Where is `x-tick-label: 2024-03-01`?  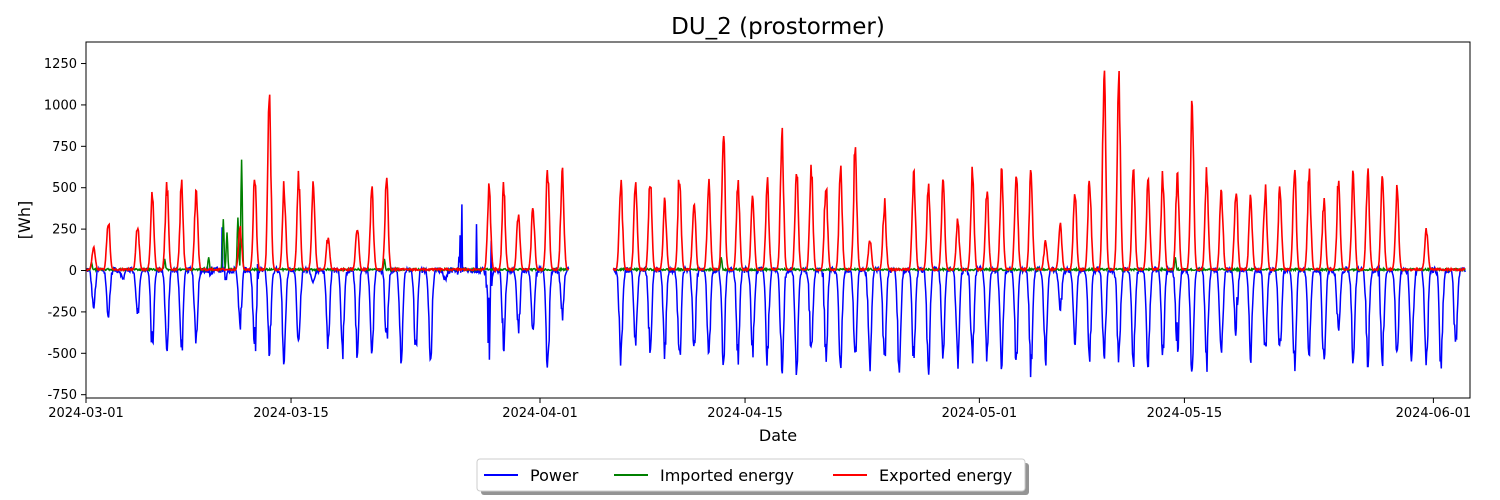 x-tick-label: 2024-03-01 is located at coordinates (86, 413).